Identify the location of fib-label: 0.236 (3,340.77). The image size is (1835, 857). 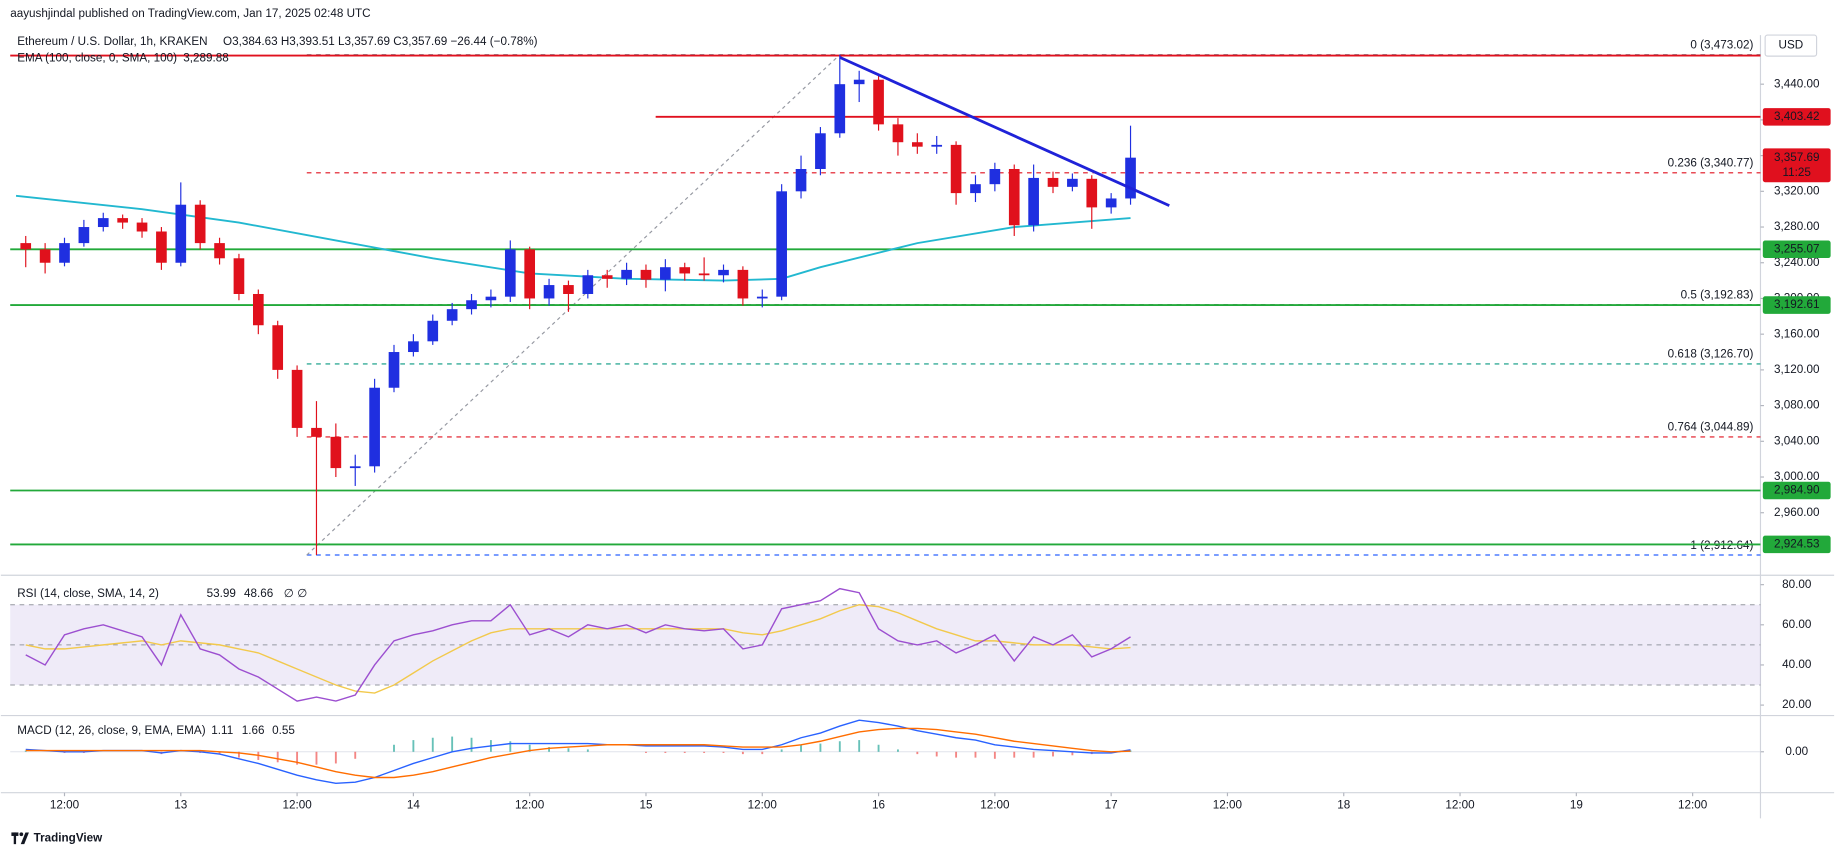
(1711, 163).